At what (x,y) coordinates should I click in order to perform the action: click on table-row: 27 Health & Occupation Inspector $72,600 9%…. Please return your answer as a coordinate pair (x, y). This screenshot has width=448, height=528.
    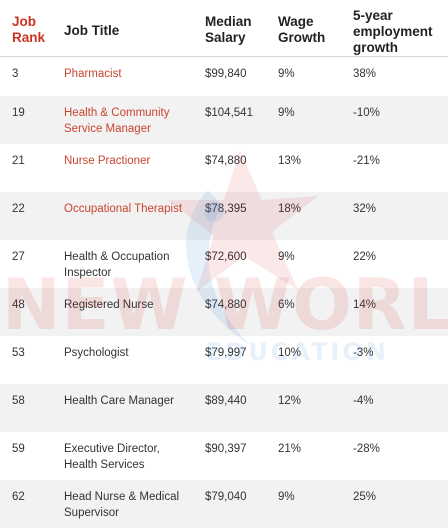
    Looking at the image, I should click on (224, 264).